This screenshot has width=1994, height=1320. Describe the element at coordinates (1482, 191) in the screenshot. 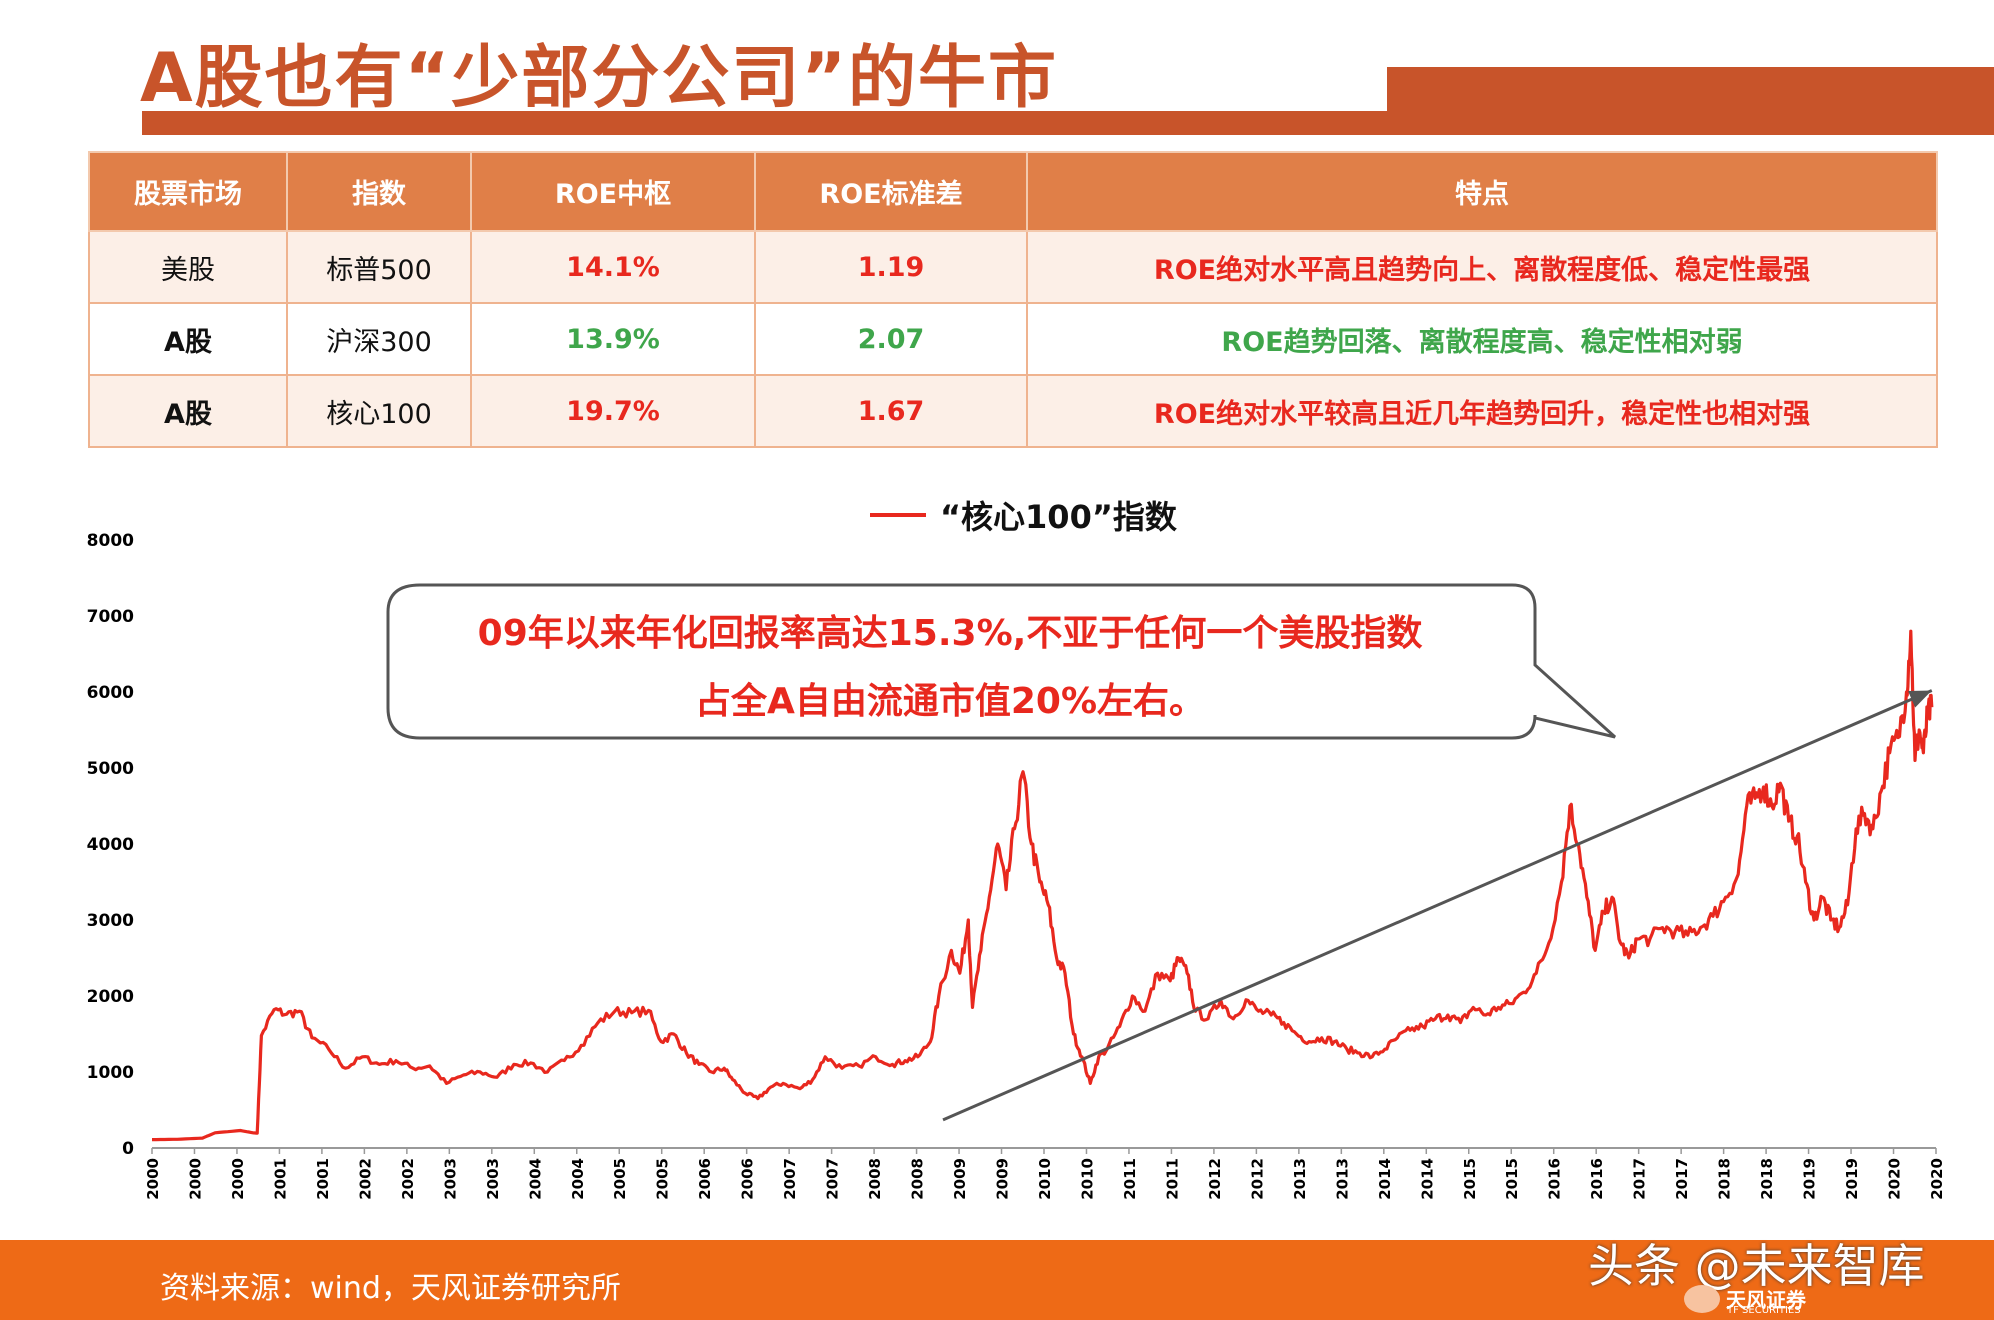

I see `header-feature: 特点` at that location.